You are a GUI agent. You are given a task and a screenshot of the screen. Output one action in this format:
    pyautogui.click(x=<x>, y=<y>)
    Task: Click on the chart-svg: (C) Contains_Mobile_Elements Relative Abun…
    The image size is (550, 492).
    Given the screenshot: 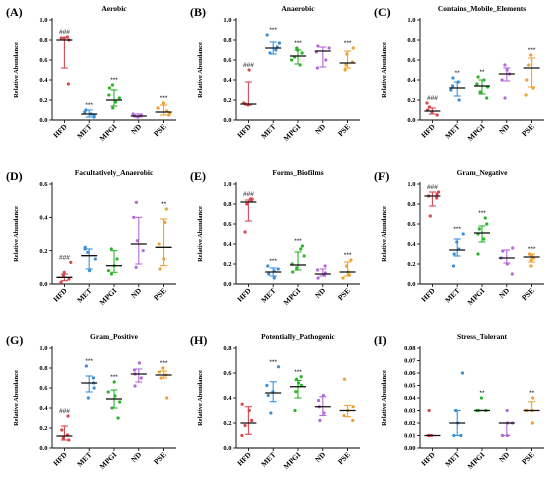 What is the action you would take?
    pyautogui.click(x=459, y=73)
    